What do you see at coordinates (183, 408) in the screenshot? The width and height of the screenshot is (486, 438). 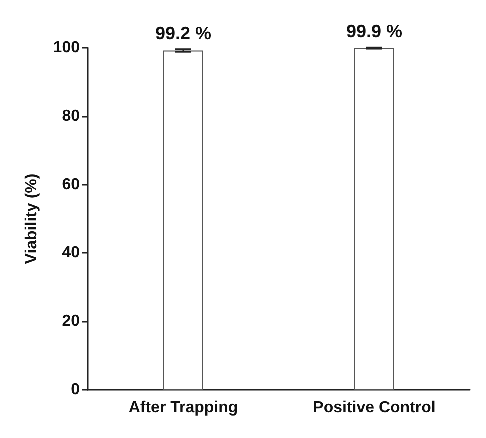 I see `x-tick-label: After Trapping` at bounding box center [183, 408].